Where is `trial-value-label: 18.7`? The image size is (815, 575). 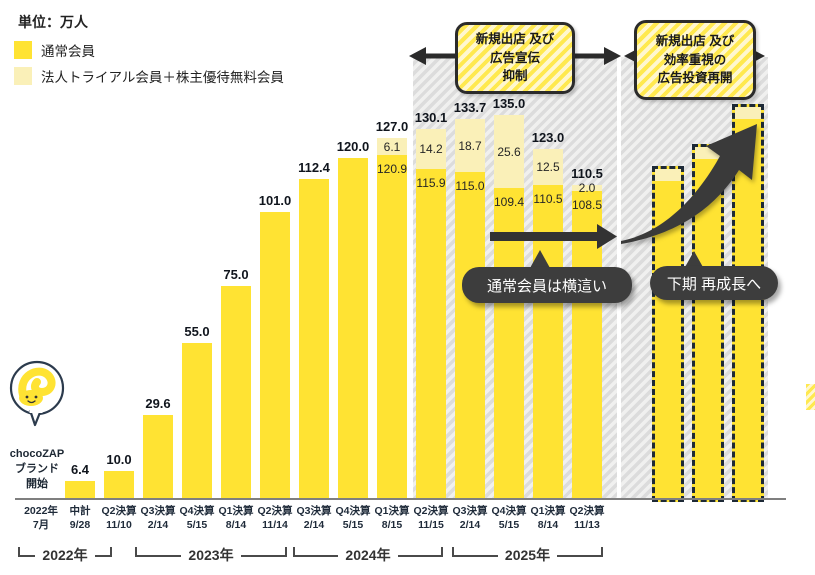
trial-value-label: 18.7 is located at coordinates (470, 145).